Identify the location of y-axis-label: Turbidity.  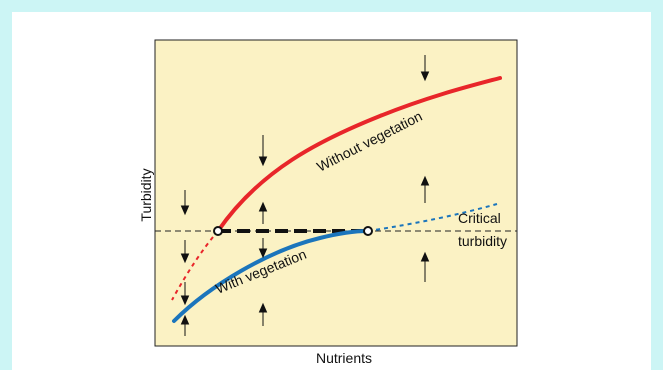
(146, 194).